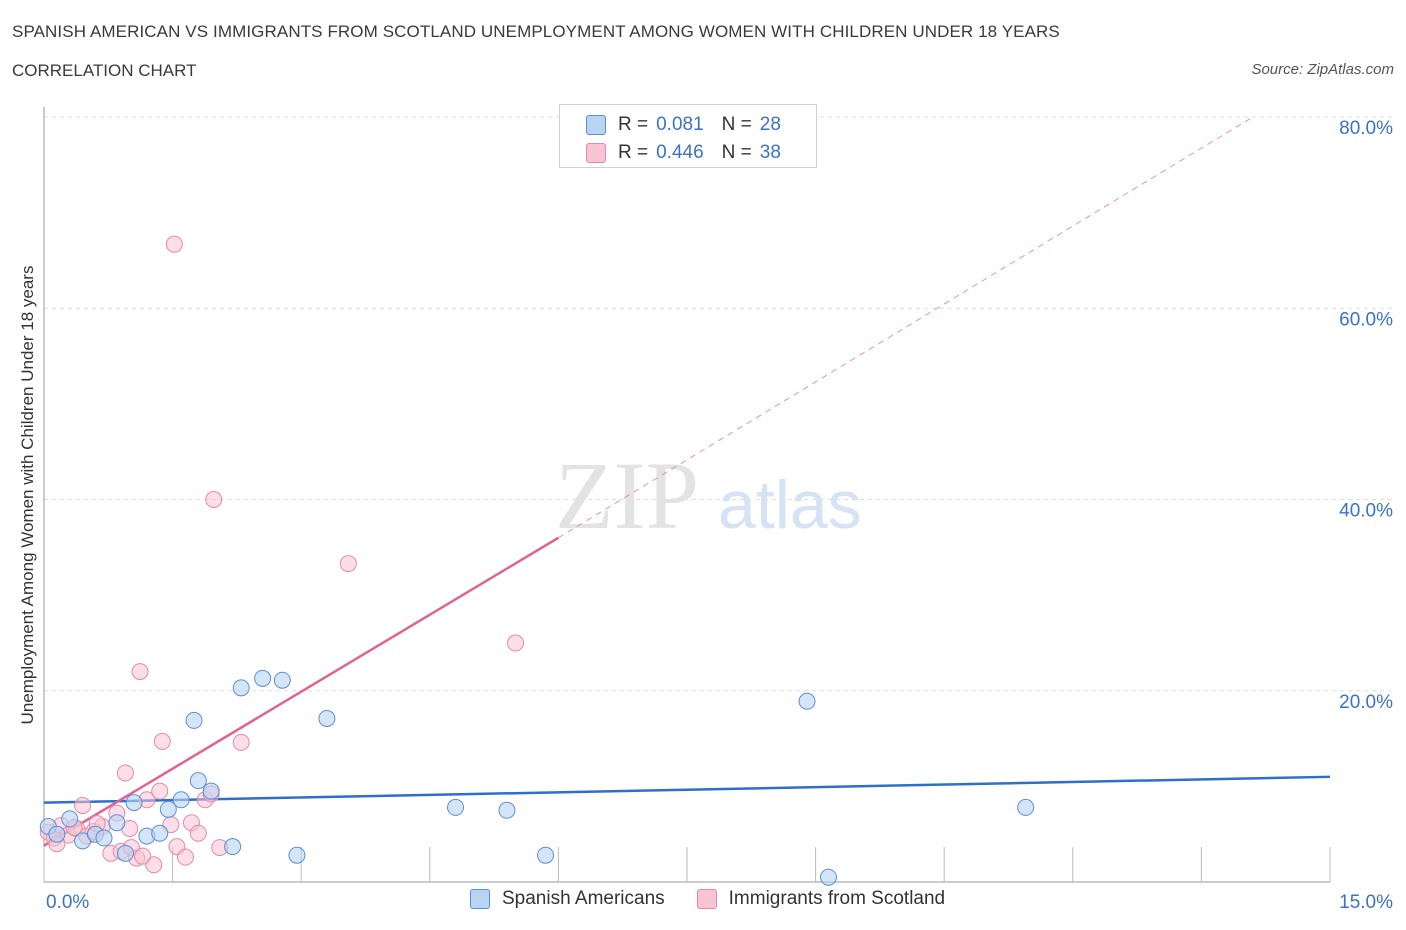 This screenshot has height=930, width=1406. I want to click on y-tick-label: 60.0%, so click(1366, 319).